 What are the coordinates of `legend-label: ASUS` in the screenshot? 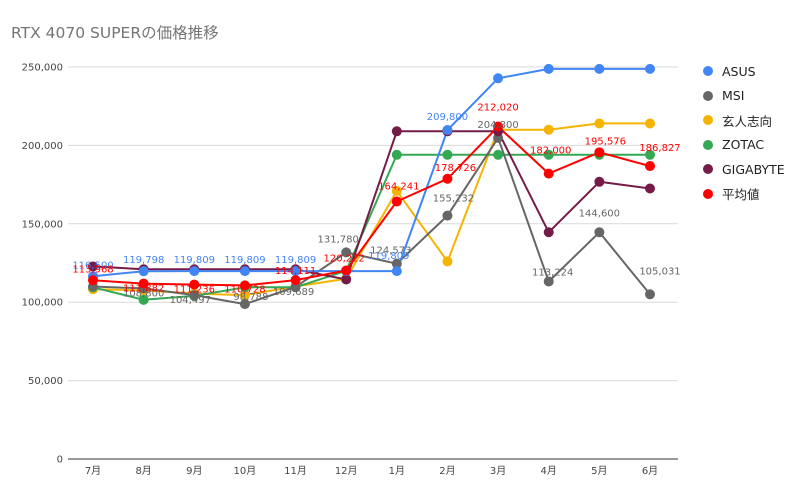 It's located at (739, 71).